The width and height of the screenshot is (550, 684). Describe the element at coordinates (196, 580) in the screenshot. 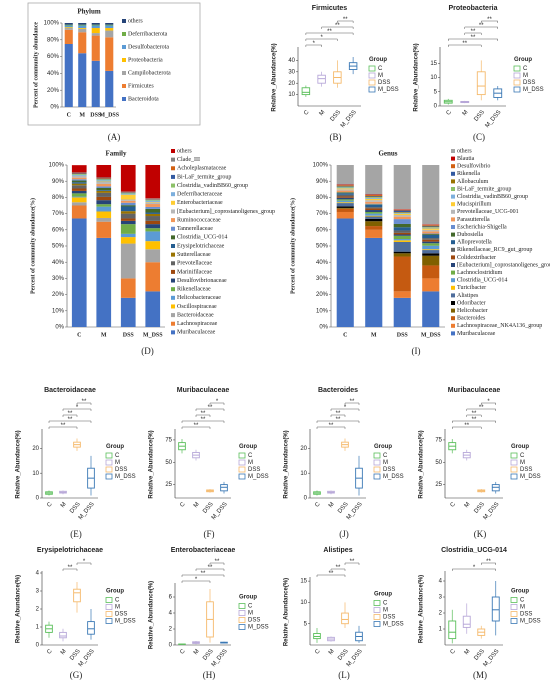

I see `significance-label: *` at that location.